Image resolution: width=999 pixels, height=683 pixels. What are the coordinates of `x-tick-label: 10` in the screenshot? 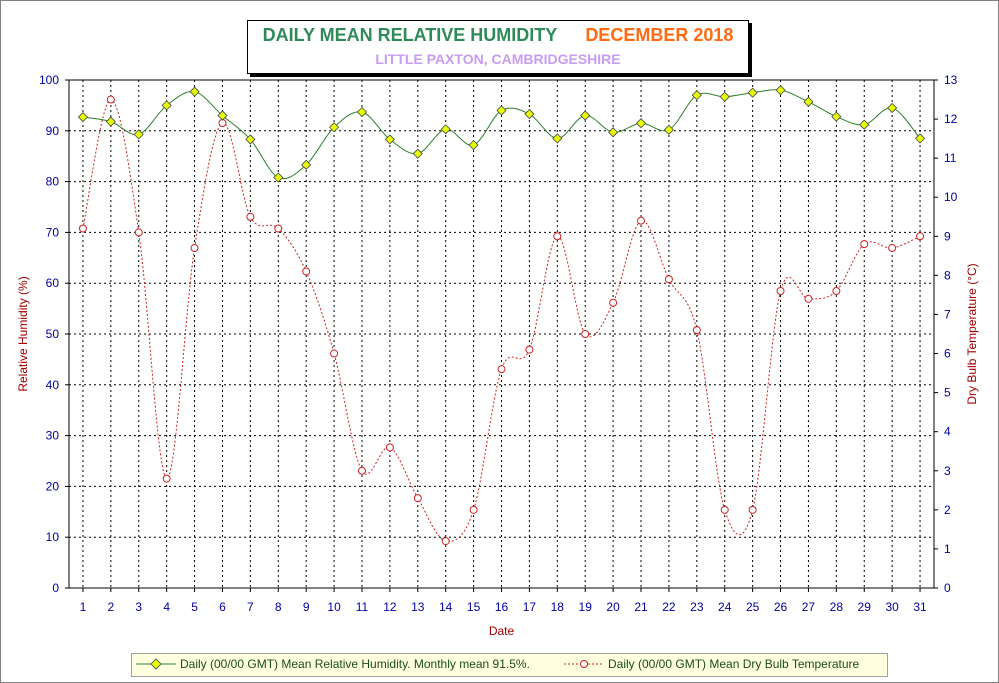 It's located at (334, 607).